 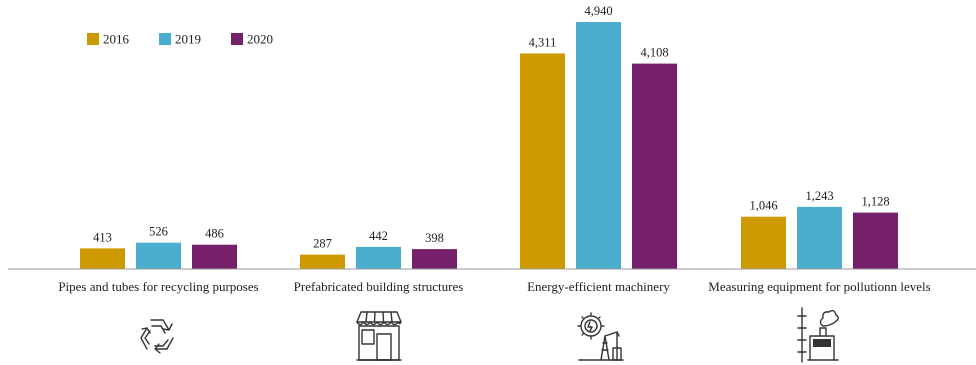 I want to click on value-label: 526, so click(x=158, y=232).